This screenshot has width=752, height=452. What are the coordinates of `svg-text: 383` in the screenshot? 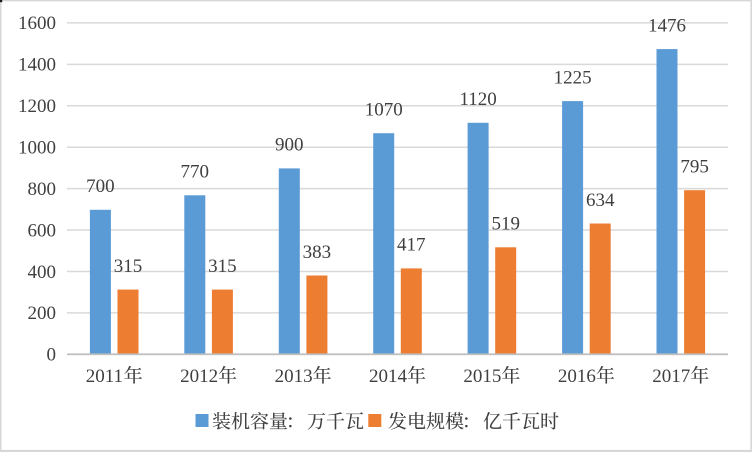 It's located at (317, 252).